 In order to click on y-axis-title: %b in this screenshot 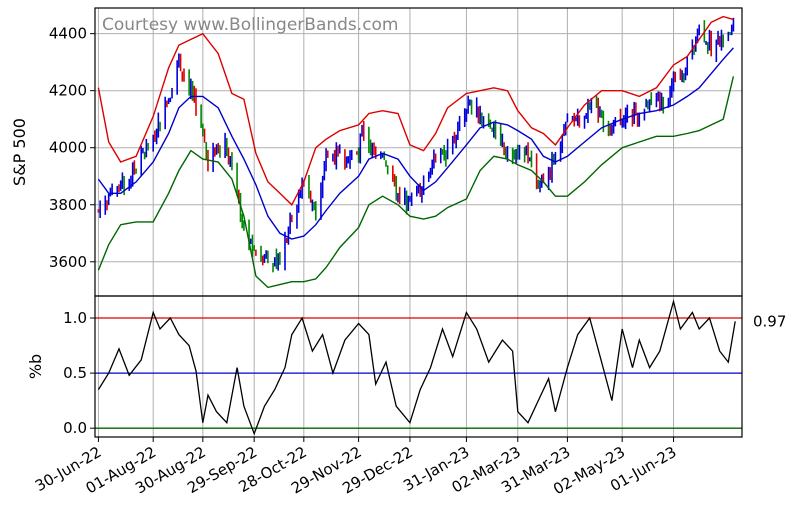, I will do `click(35, 366)`.